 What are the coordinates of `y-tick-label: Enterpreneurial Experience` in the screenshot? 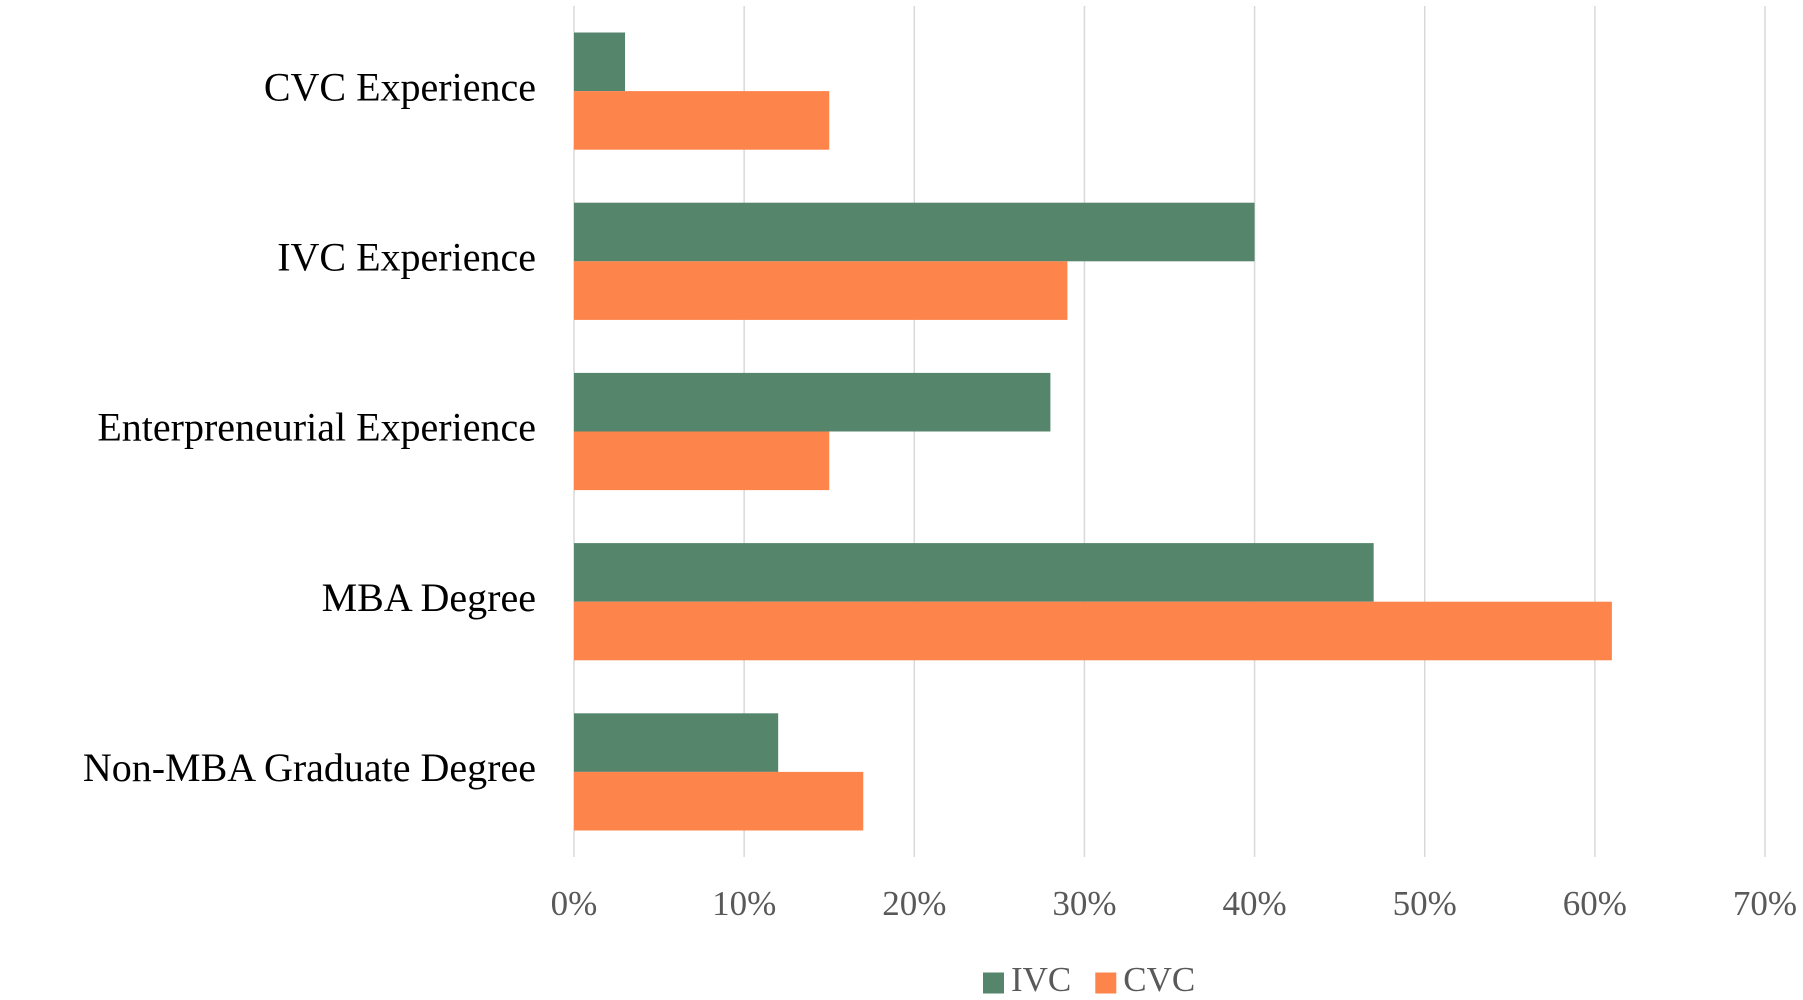 It's located at (316, 427).